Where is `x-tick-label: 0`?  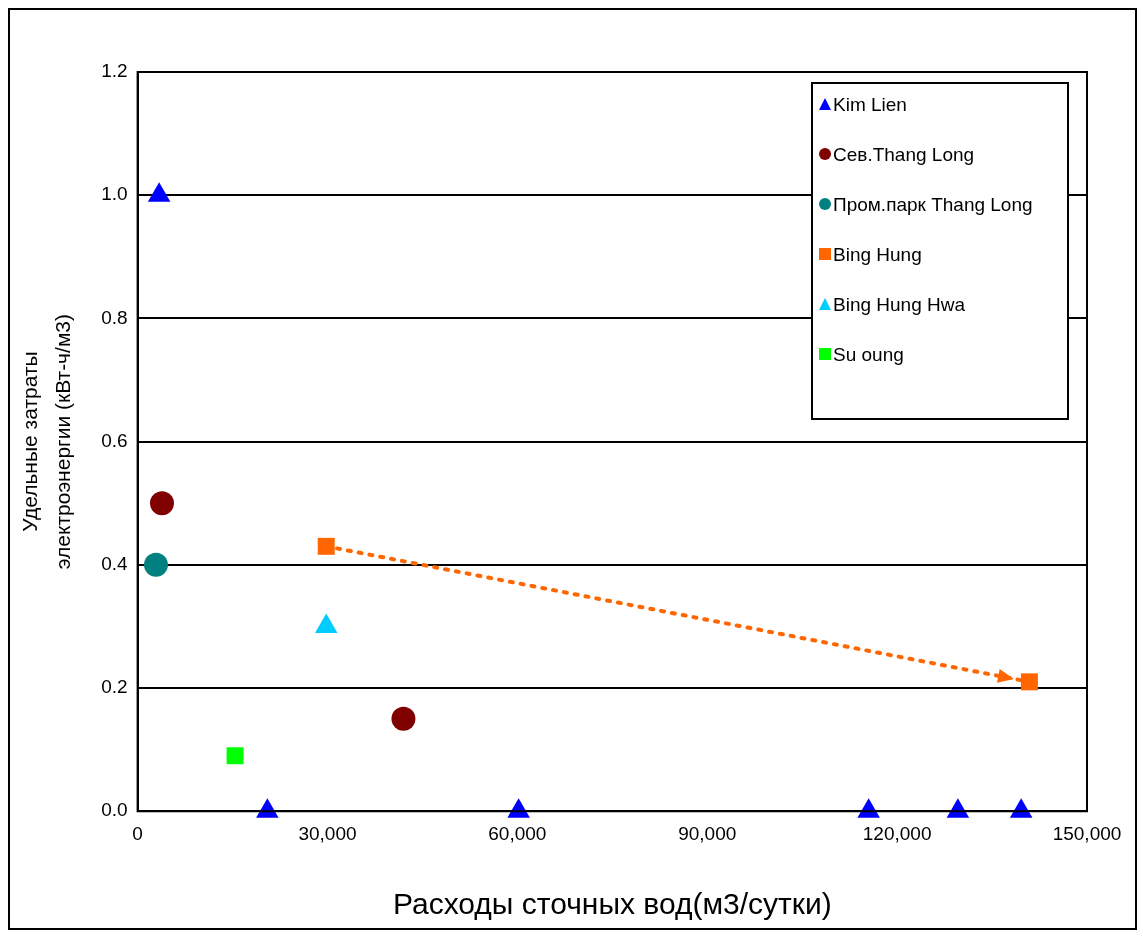
x-tick-label: 0 is located at coordinates (137, 833).